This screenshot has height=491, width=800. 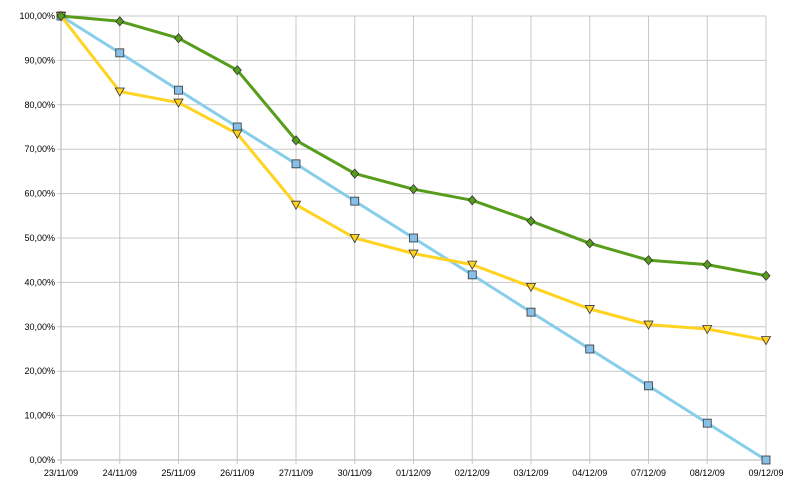 What do you see at coordinates (237, 473) in the screenshot?
I see `x-tick-label: 26/11/09` at bounding box center [237, 473].